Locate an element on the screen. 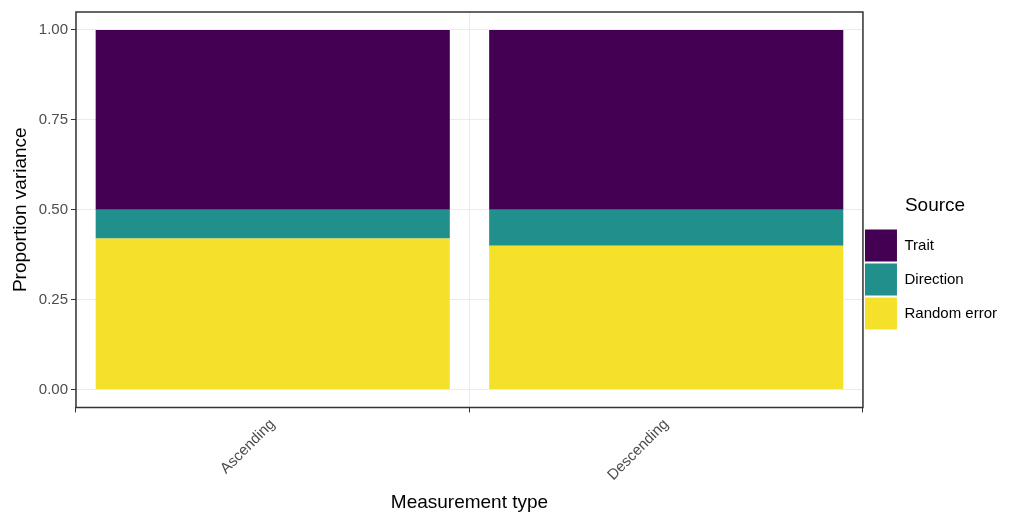 The height and width of the screenshot is (523, 1017). legend-label: Trait is located at coordinates (919, 244).